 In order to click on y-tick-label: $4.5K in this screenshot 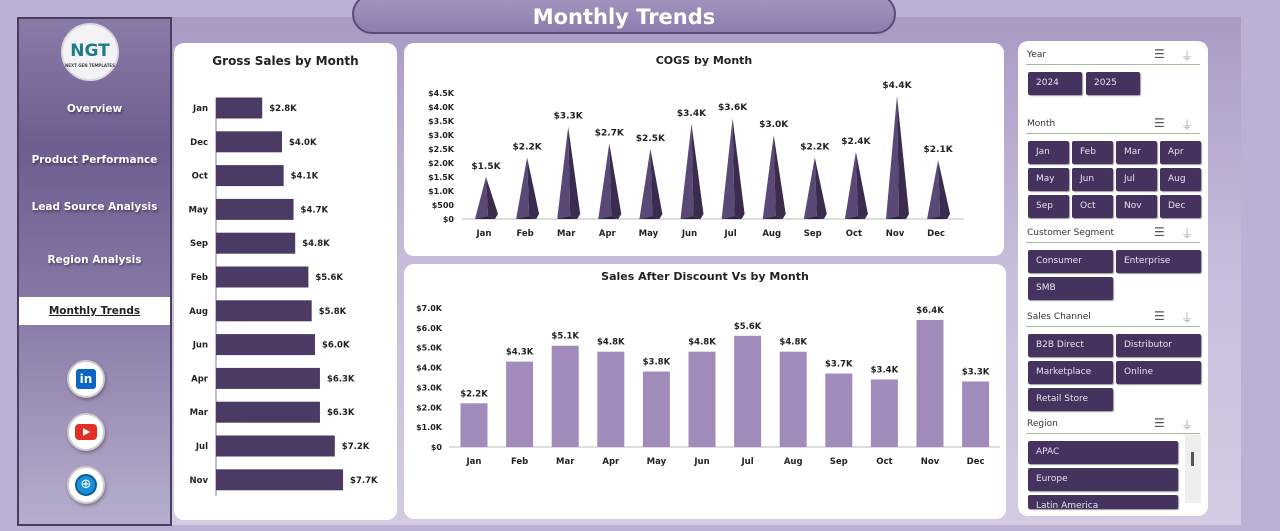, I will do `click(441, 93)`.